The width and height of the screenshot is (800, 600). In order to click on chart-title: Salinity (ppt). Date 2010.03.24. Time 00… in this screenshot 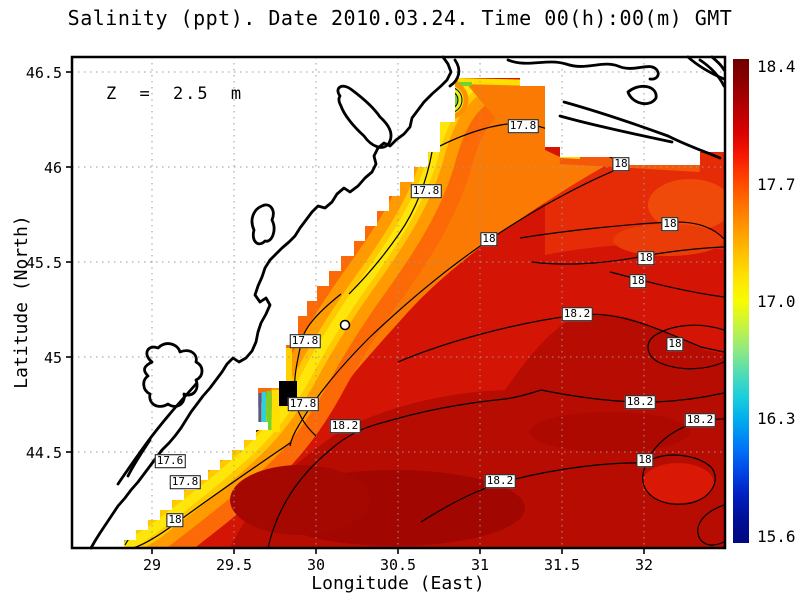, I will do `click(400, 18)`.